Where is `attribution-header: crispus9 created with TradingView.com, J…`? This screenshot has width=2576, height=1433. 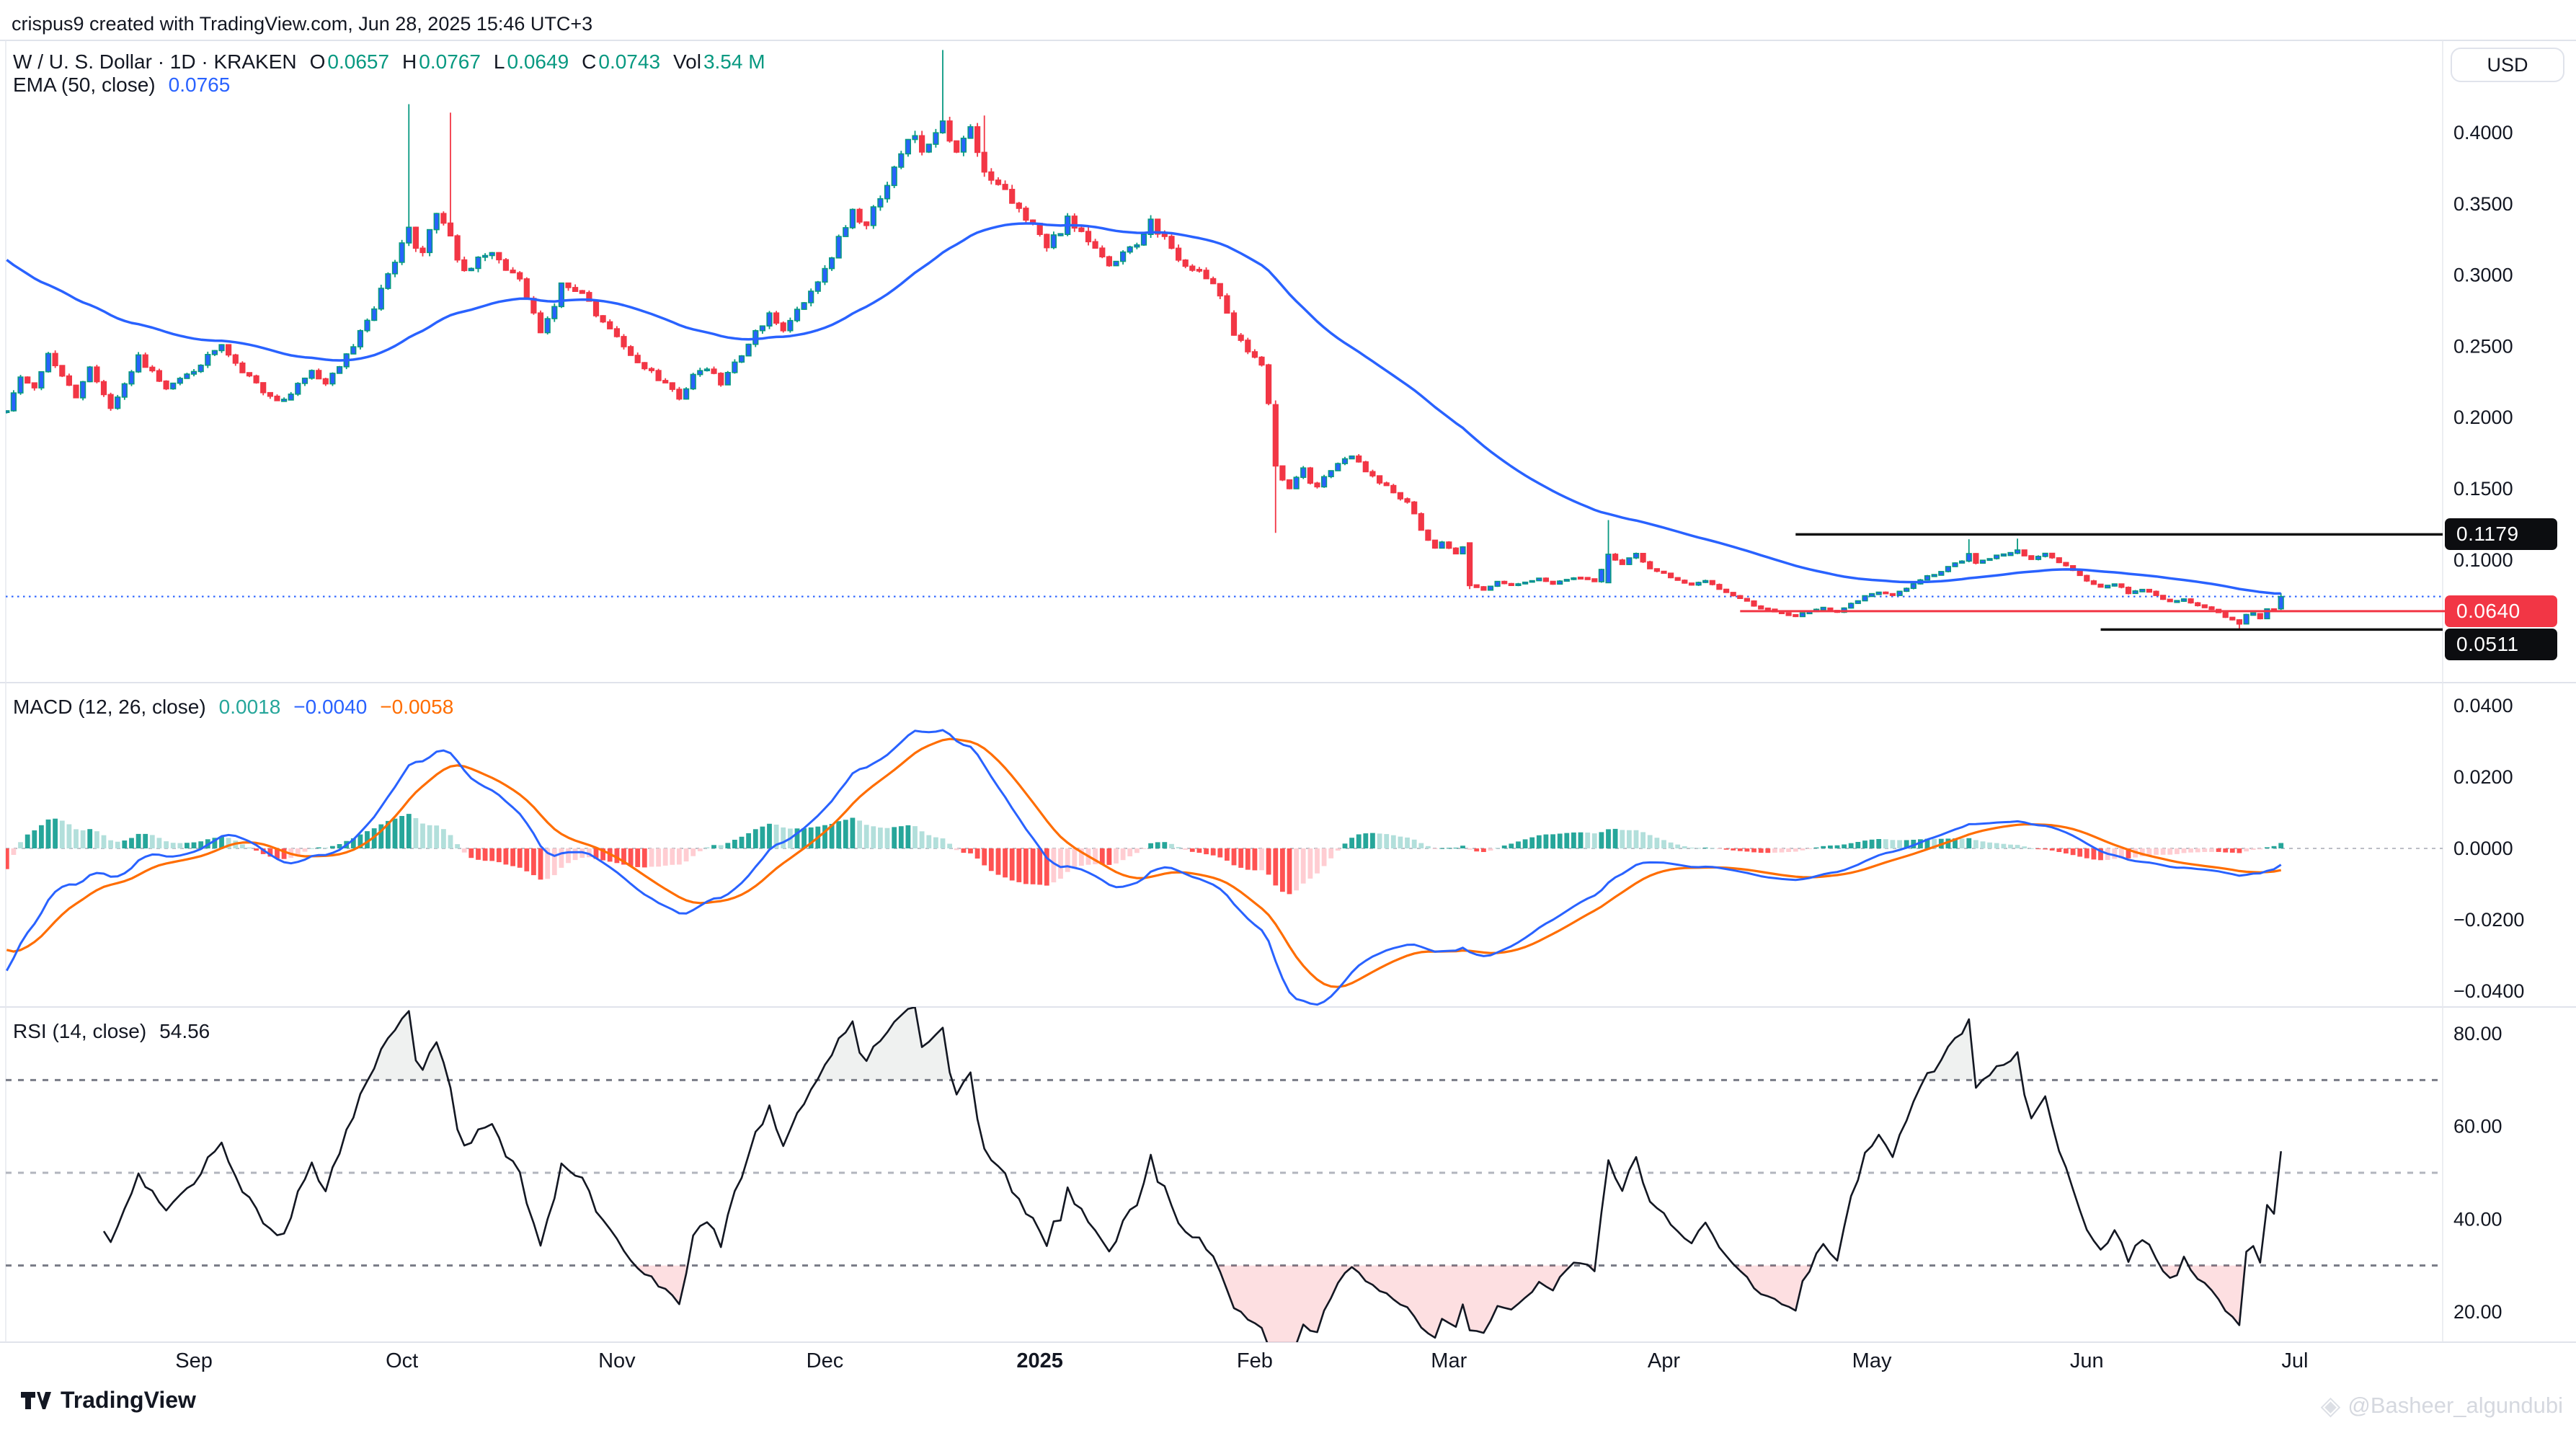 attribution-header: crispus9 created with TradingView.com, J… is located at coordinates (302, 24).